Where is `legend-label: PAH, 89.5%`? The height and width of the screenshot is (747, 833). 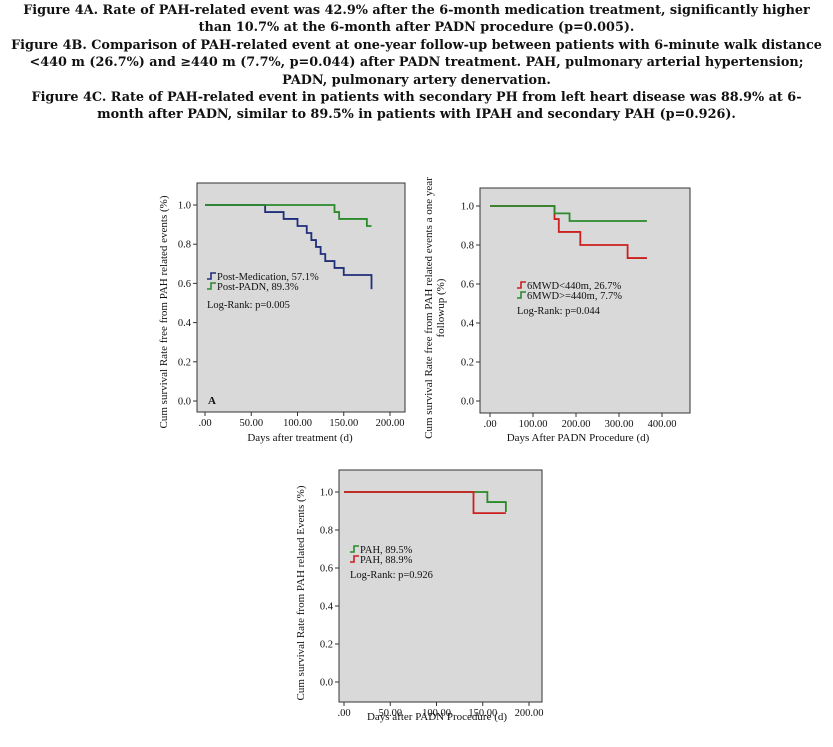
legend-label: PAH, 89.5% is located at coordinates (386, 550).